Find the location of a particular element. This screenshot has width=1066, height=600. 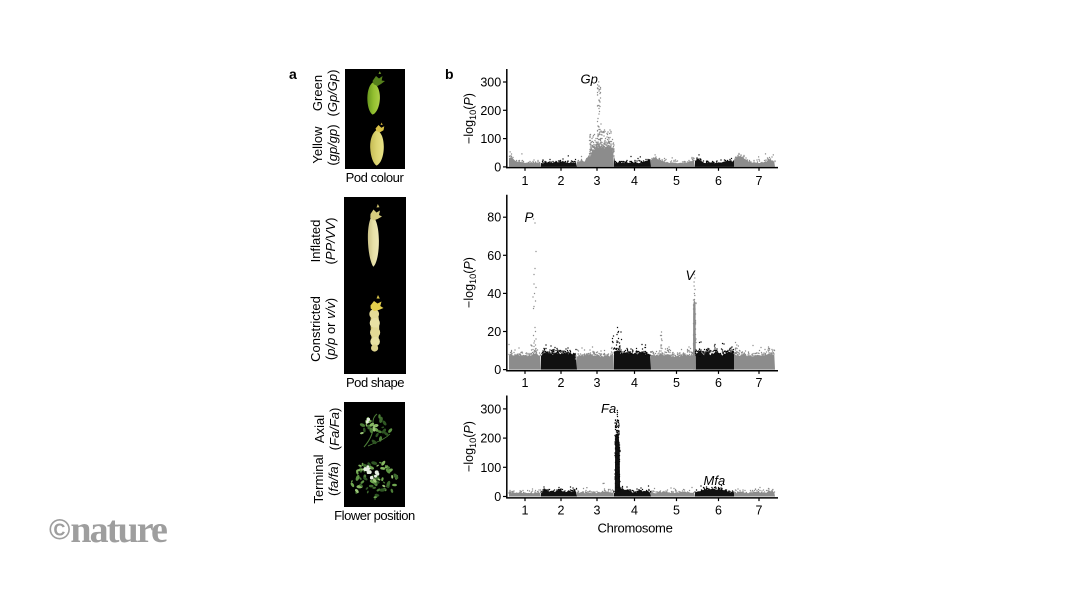

svg-text: Gp is located at coordinates (589, 79).